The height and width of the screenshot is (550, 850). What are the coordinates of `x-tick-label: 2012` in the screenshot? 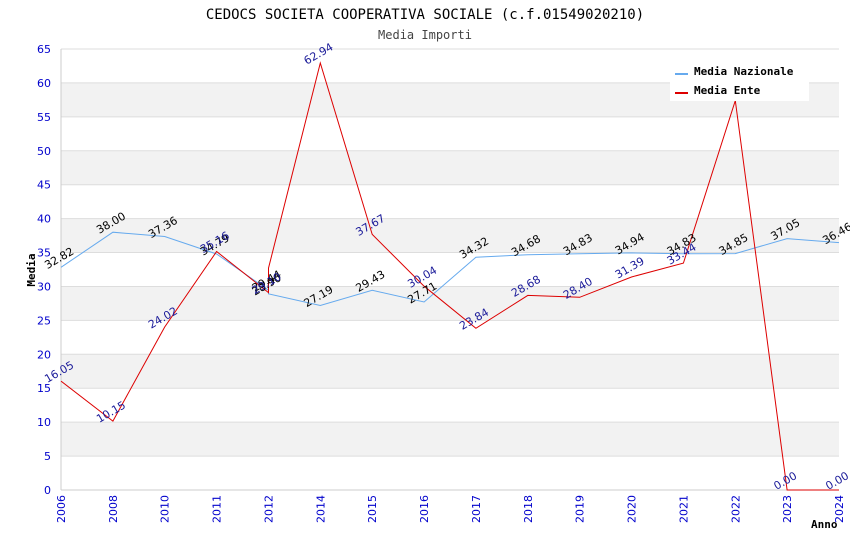 It's located at (268, 509).